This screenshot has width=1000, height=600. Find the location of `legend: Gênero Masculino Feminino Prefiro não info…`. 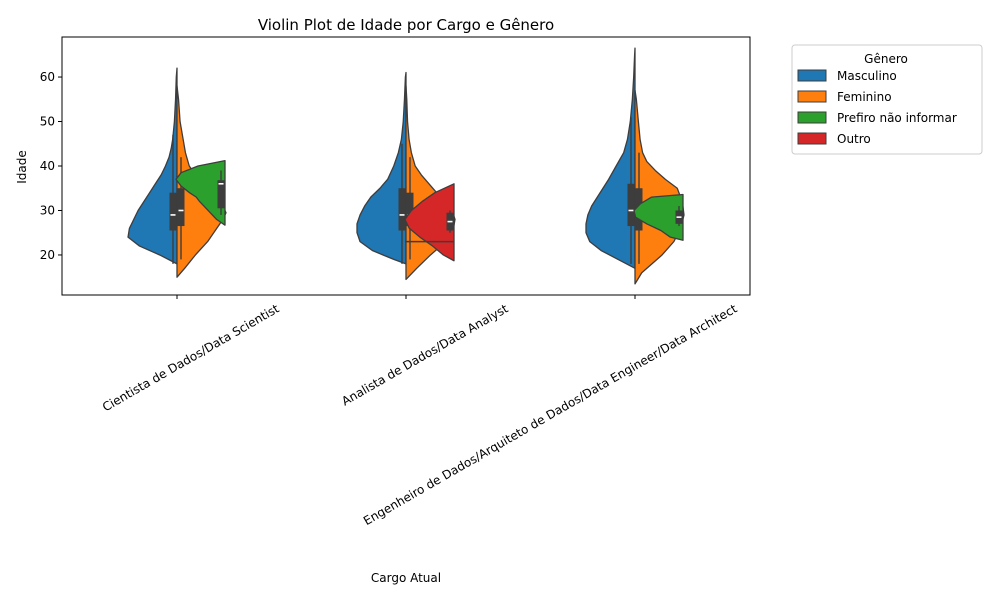

legend: Gênero Masculino Feminino Prefiro não info… is located at coordinates (887, 99).